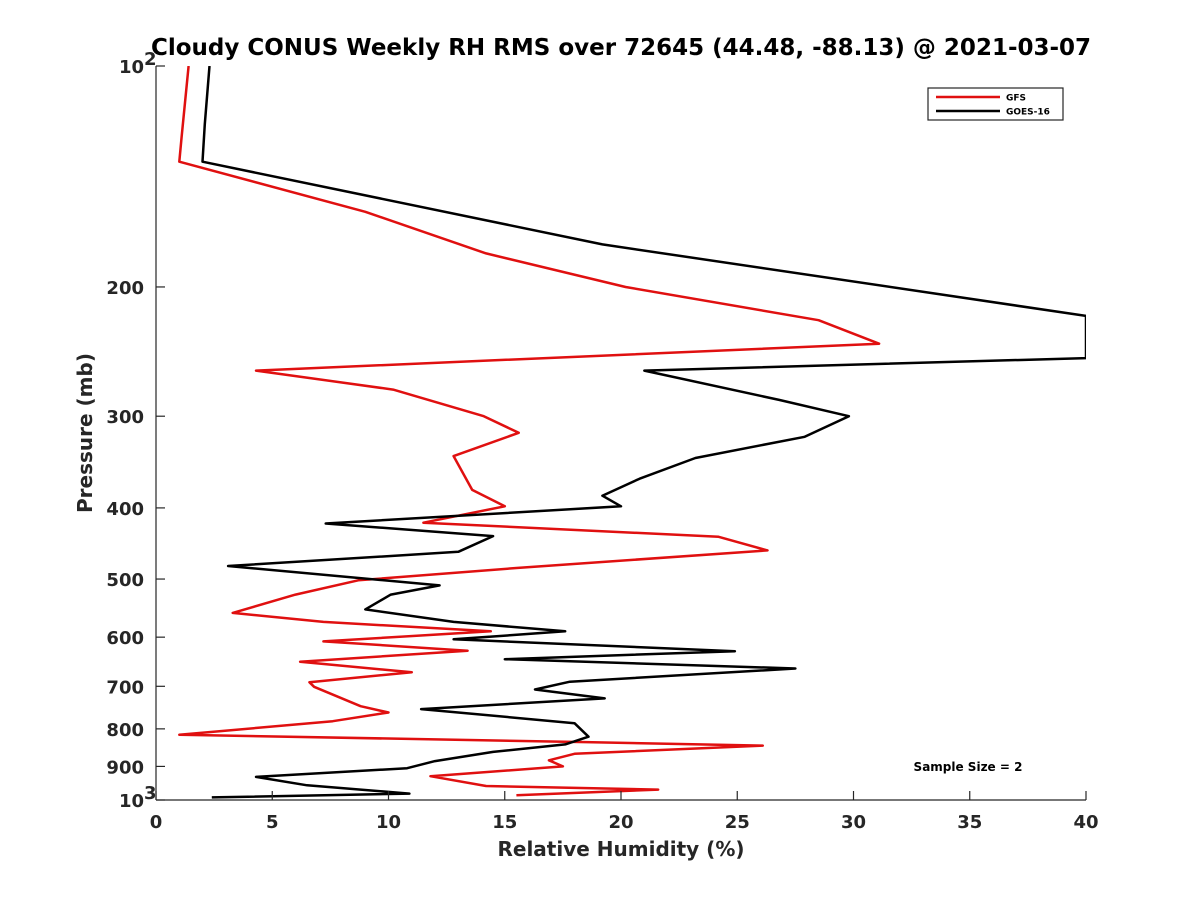 This screenshot has height=900, width=1200. What do you see at coordinates (125, 687) in the screenshot?
I see `y-tick-label: 700` at bounding box center [125, 687].